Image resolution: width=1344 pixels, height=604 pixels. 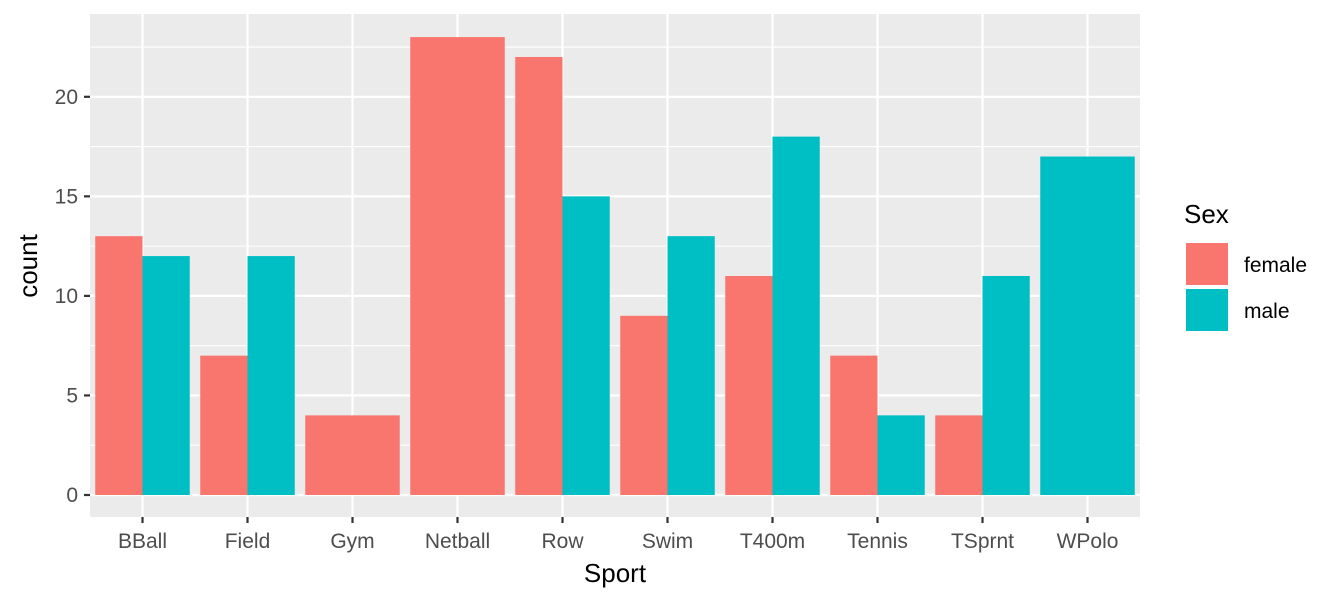 I want to click on x-tick-label: WPolo, so click(x=1088, y=541).